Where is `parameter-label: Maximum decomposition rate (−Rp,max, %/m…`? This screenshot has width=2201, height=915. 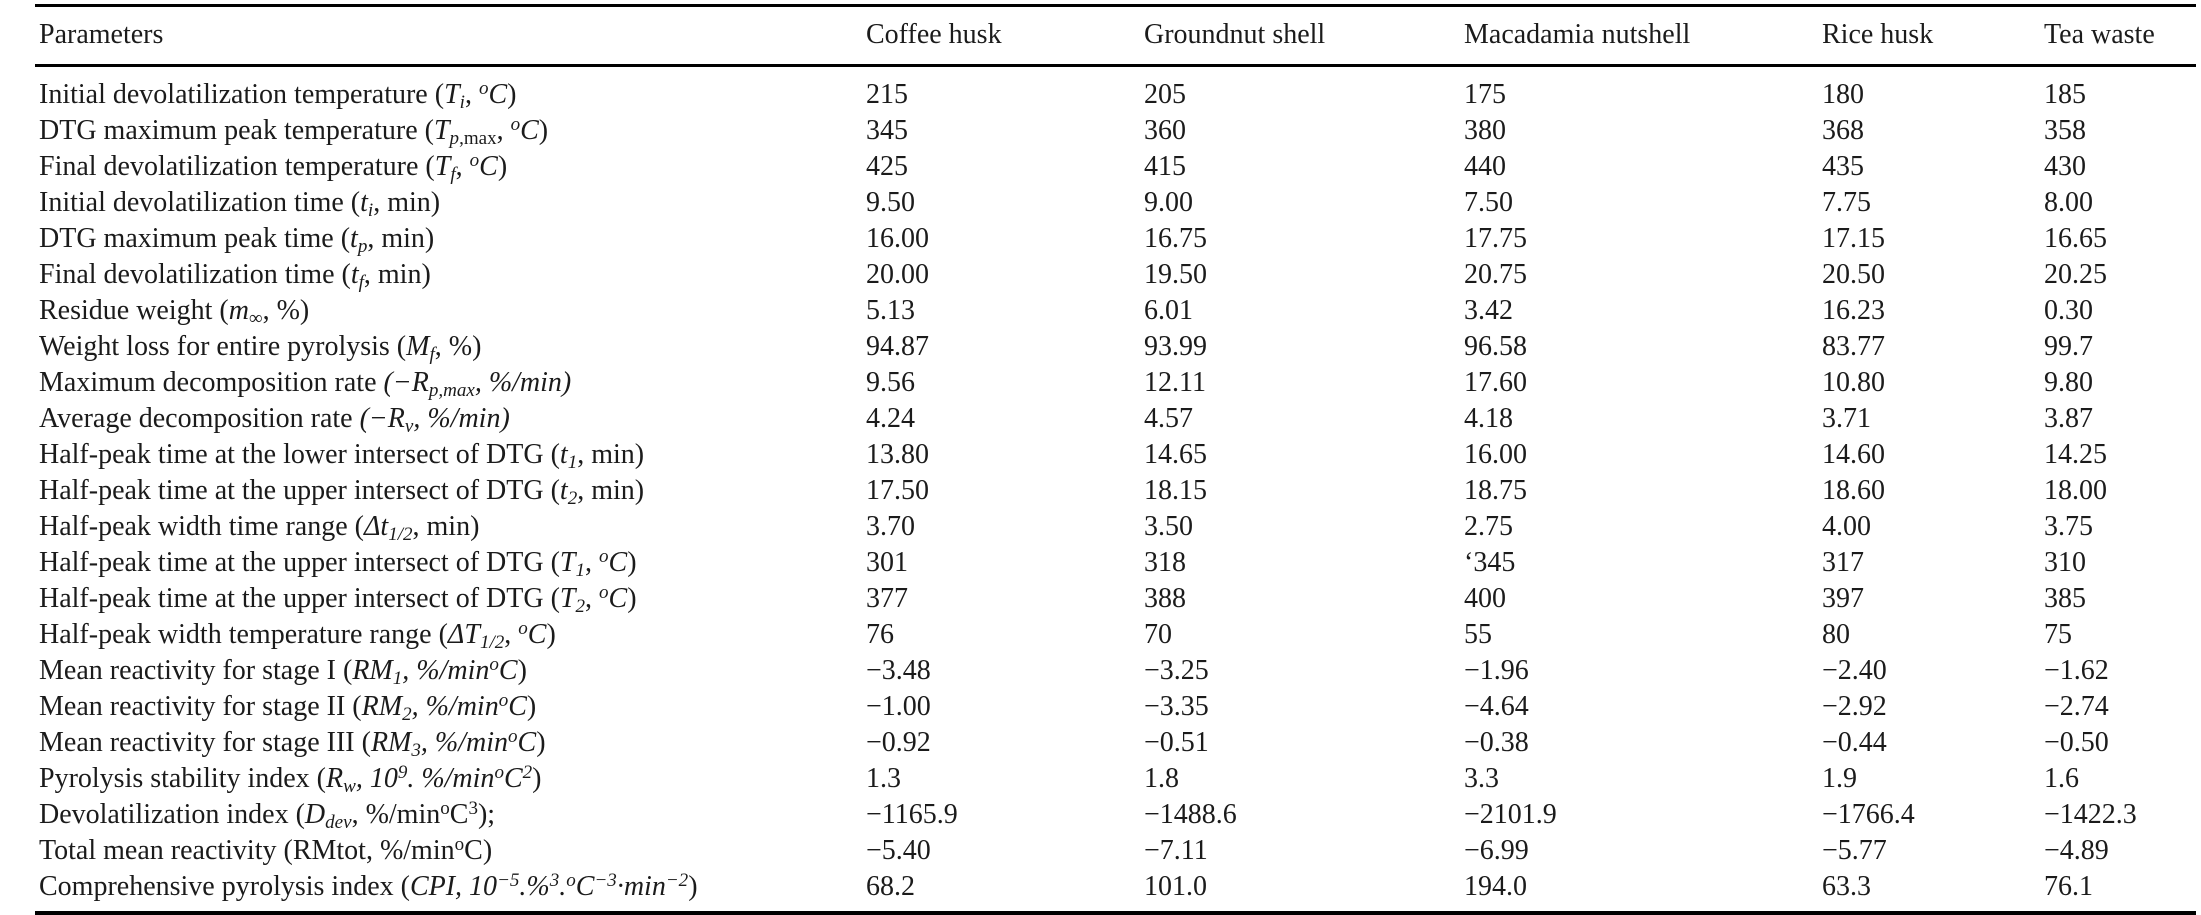 parameter-label: Maximum decomposition rate (−Rp,max, %/m… is located at coordinates (305, 384).